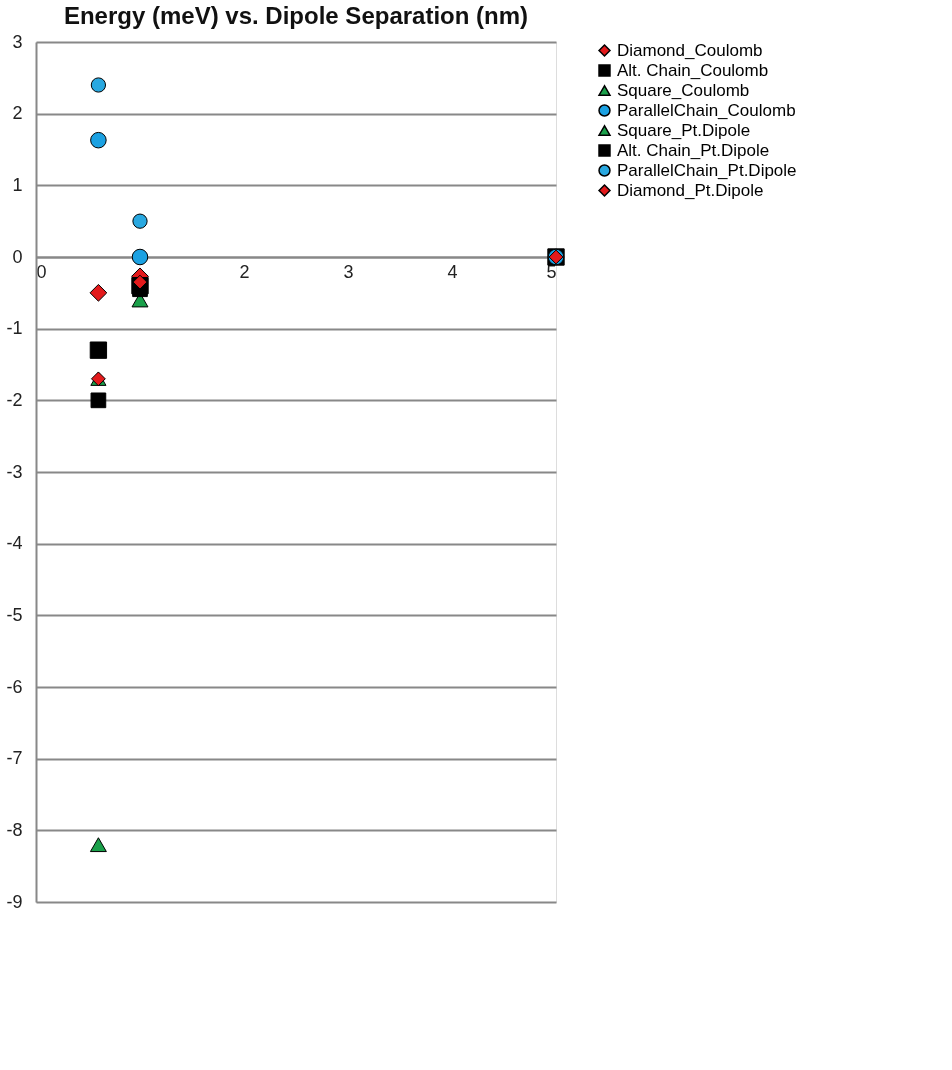 The width and height of the screenshot is (952, 1070). Describe the element at coordinates (690, 190) in the screenshot. I see `legend-label: Diamond_Pt.Dipole` at that location.